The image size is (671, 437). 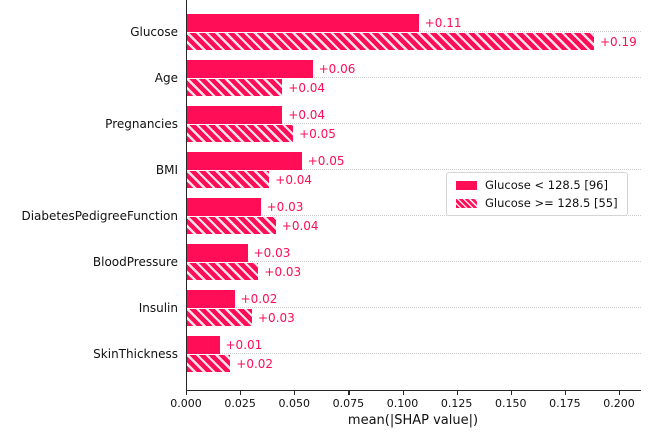 I want to click on legend-swatch-hatched, so click(x=466, y=203).